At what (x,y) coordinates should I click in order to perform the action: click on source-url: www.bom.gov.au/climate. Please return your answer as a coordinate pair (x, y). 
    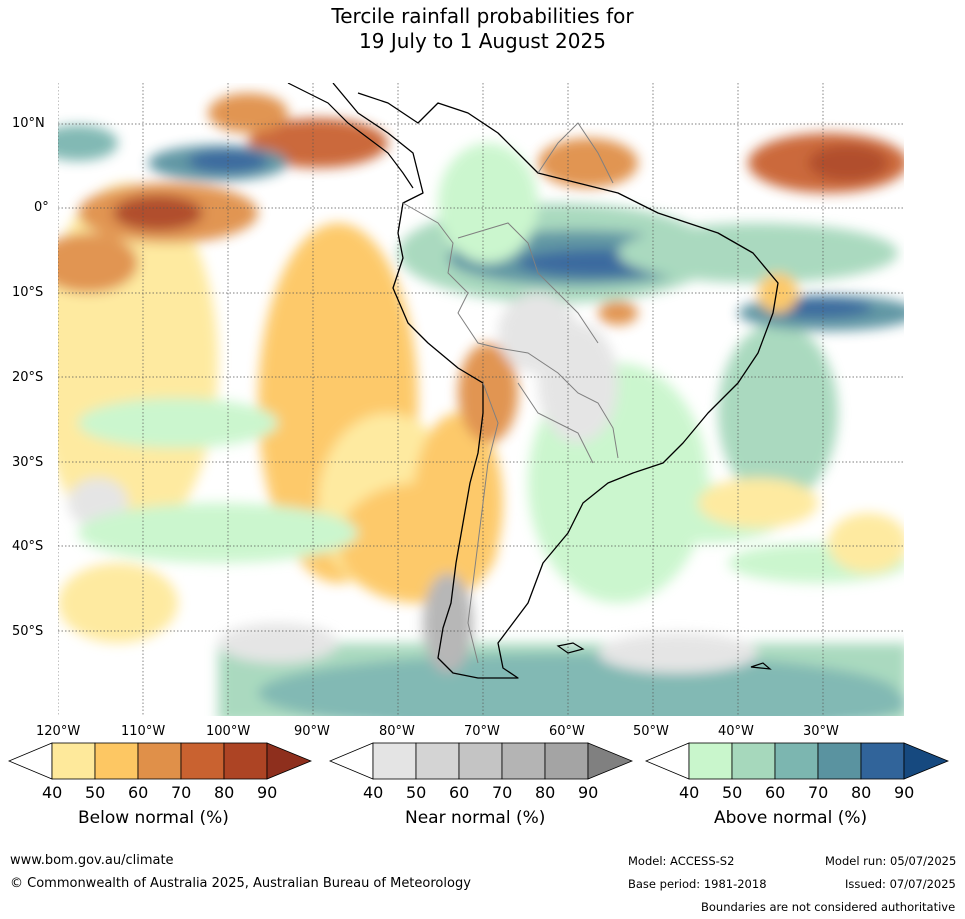
    Looking at the image, I should click on (92, 860).